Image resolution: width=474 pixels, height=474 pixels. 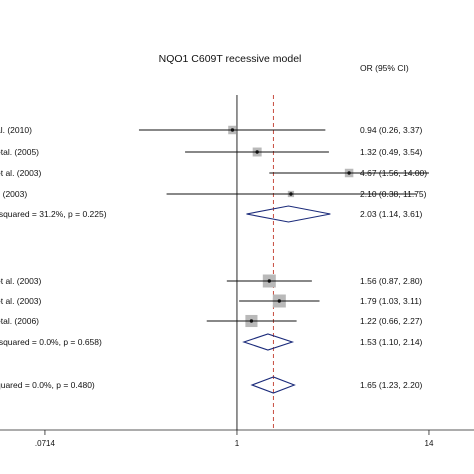 I want to click on study-ci-text: 1.79 (1.03, 3.11), so click(x=391, y=301).